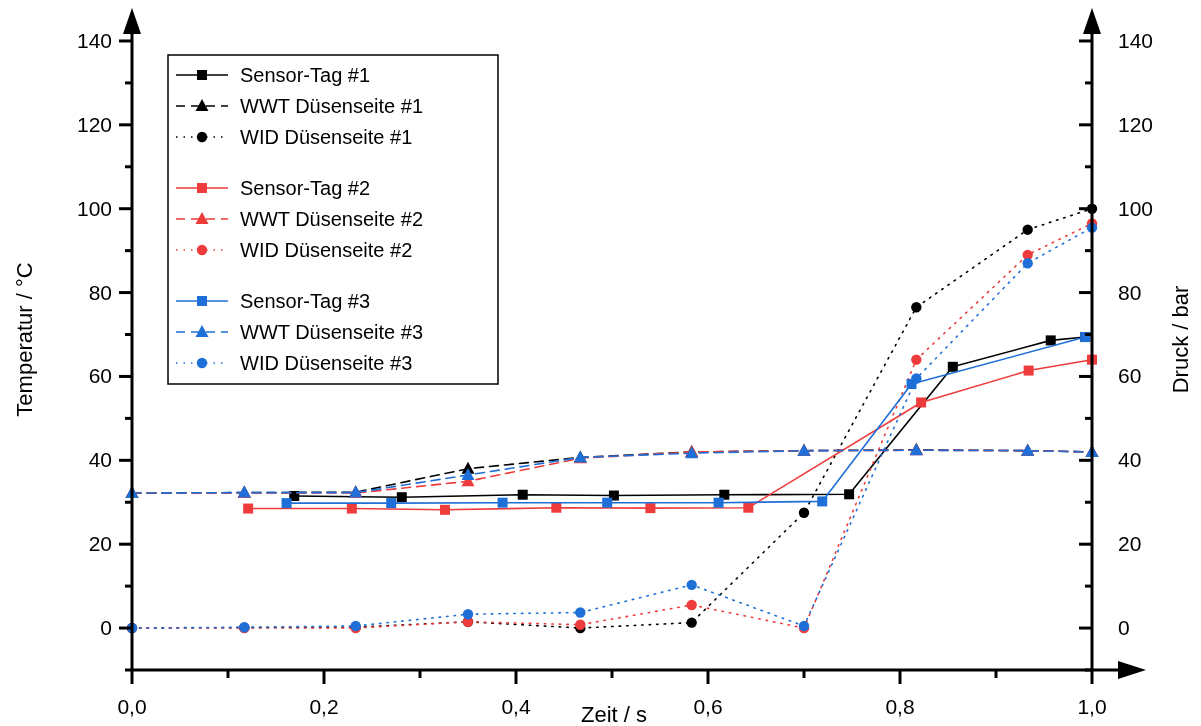 The height and width of the screenshot is (726, 1201). Describe the element at coordinates (1130, 292) in the screenshot. I see `y2-tick-label: 80` at that location.